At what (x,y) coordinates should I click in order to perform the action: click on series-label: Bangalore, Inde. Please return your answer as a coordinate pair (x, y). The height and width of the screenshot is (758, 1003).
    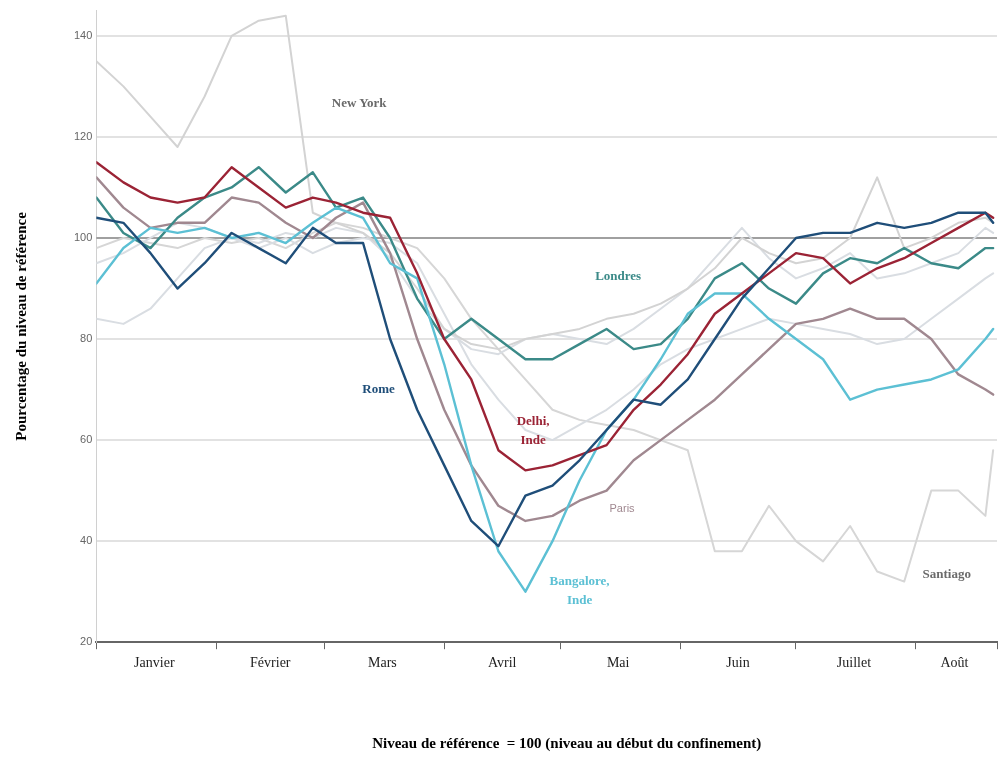
    Looking at the image, I should click on (579, 589).